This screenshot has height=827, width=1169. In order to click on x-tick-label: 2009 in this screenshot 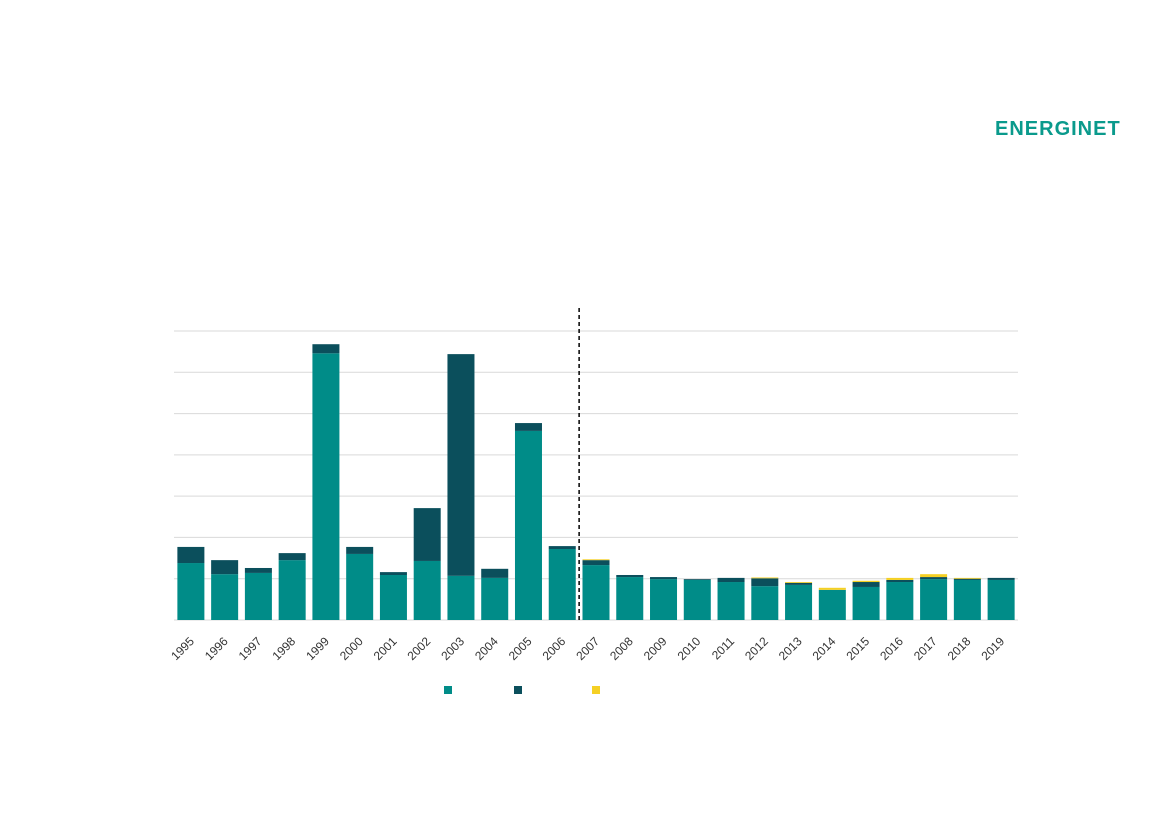, I will do `click(655, 648)`.